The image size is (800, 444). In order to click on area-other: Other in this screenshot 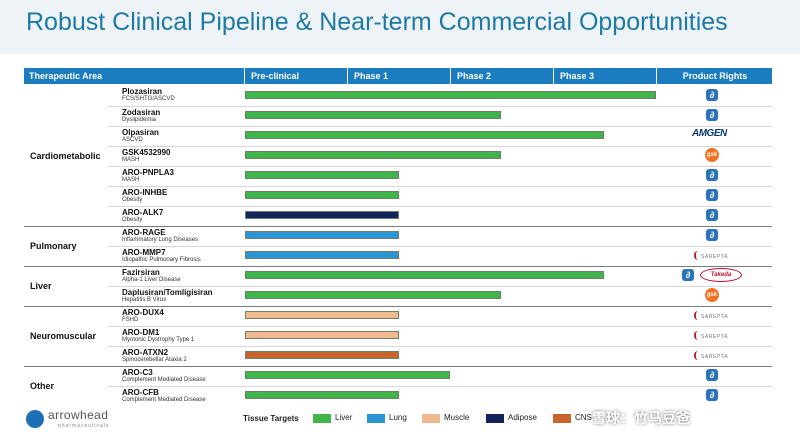, I will do `click(42, 386)`.